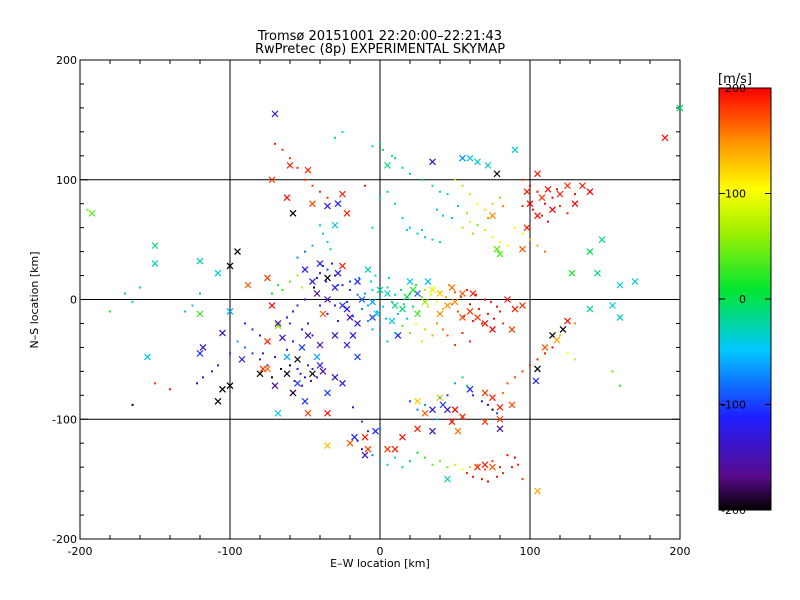 This screenshot has width=800, height=600. I want to click on x-axis-label: E–W location [km], so click(380, 563).